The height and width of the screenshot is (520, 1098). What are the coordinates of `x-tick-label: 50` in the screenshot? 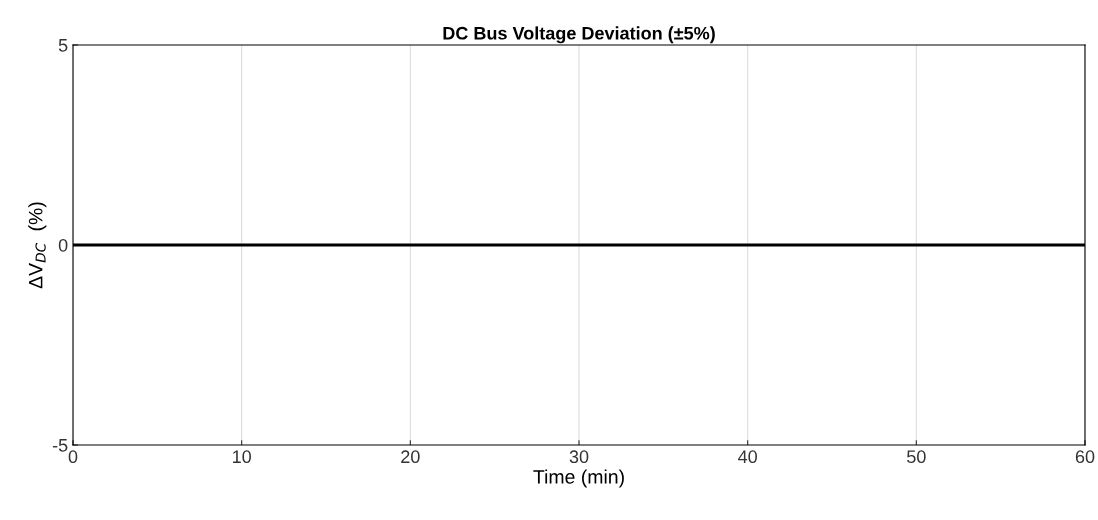 It's located at (916, 457).